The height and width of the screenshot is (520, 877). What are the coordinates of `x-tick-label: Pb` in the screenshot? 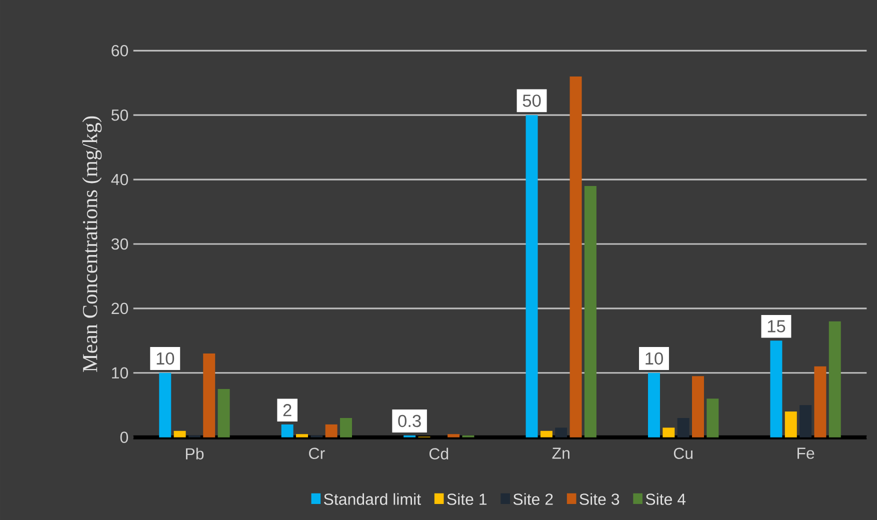 It's located at (195, 454).